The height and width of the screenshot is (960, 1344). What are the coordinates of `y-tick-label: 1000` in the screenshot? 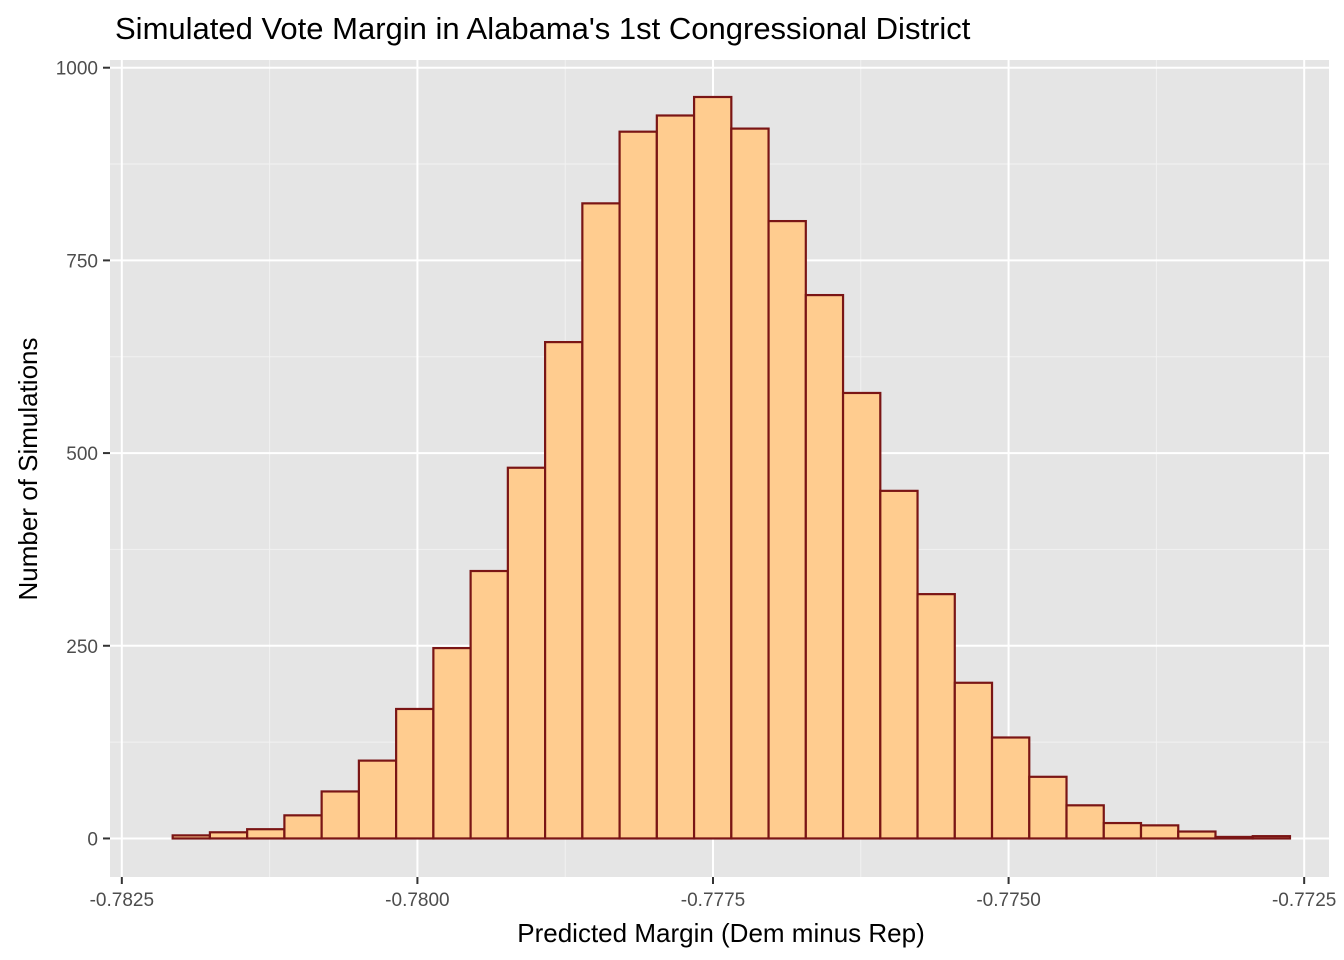 It's located at (77, 69).